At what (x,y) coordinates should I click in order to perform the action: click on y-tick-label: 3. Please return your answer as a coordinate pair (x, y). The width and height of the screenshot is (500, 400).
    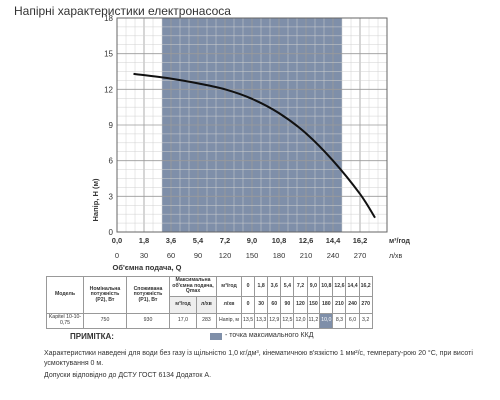
    Looking at the image, I should click on (111, 196).